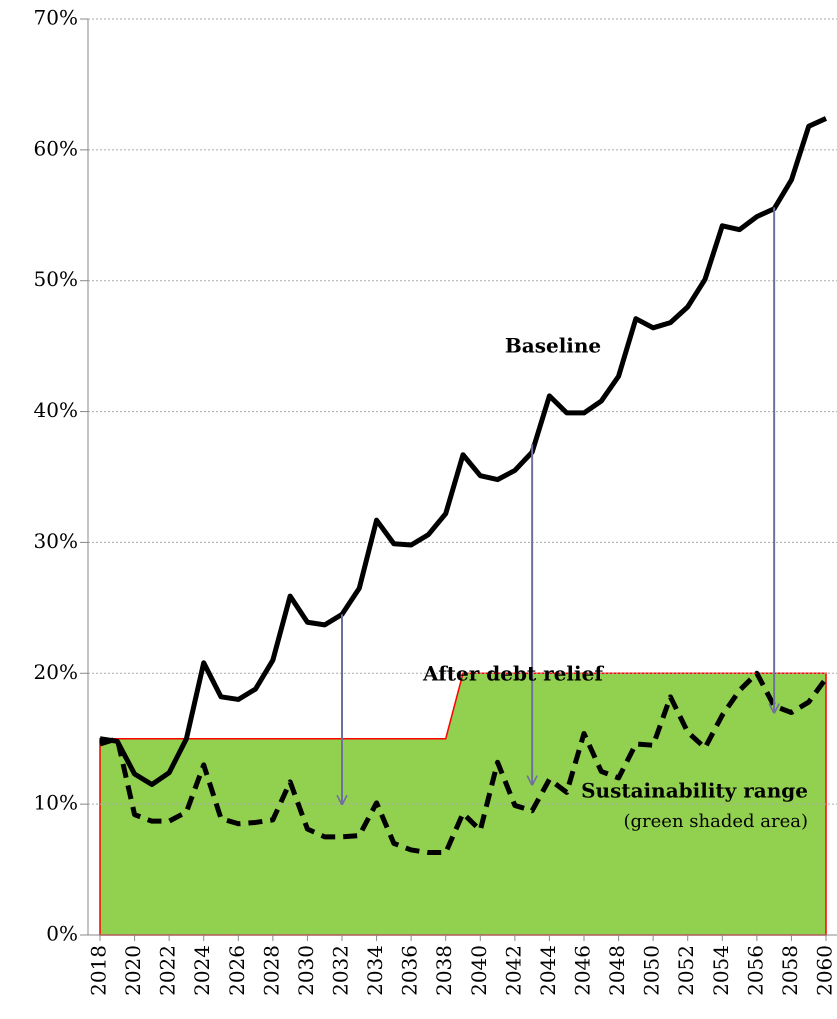 This screenshot has width=837, height=1019. I want to click on y-tick-label: 20%, so click(56, 672).